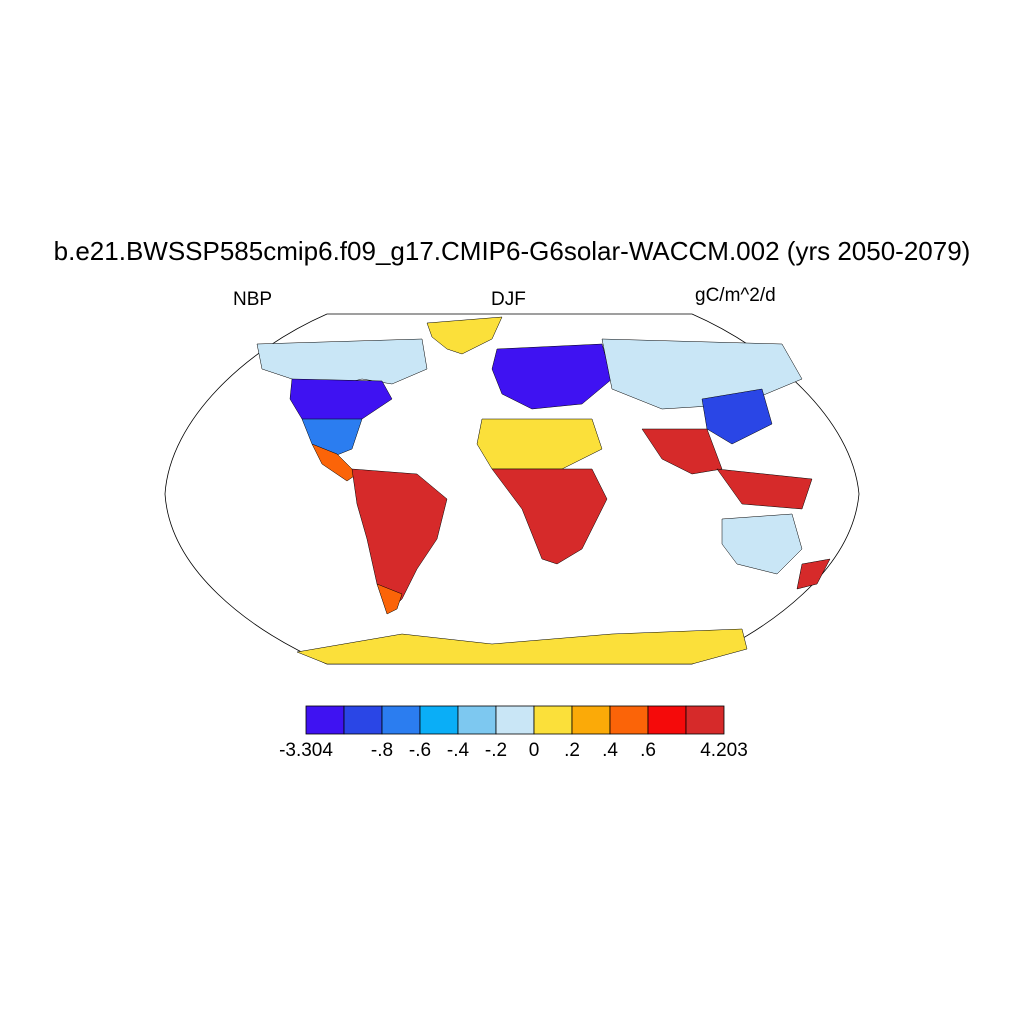 Image resolution: width=1024 pixels, height=1024 pixels. I want to click on colorbar, so click(515, 720).